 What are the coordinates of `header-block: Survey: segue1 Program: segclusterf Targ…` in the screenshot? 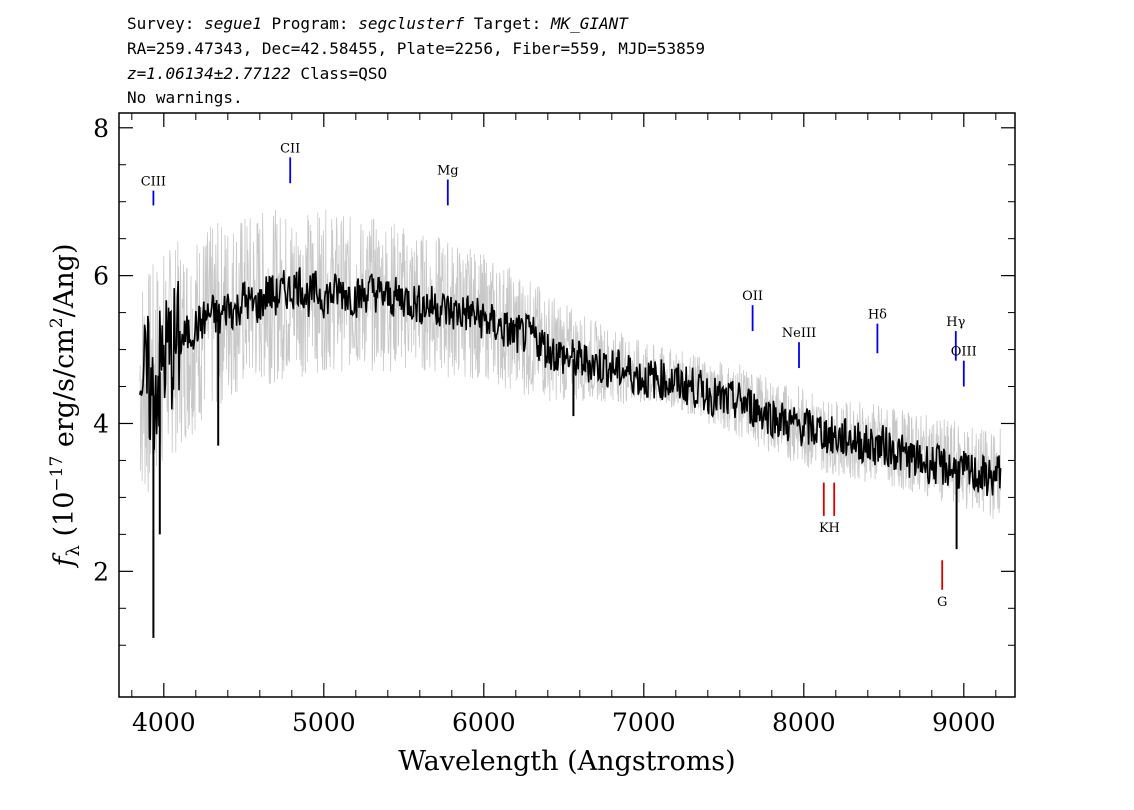 It's located at (416, 60).